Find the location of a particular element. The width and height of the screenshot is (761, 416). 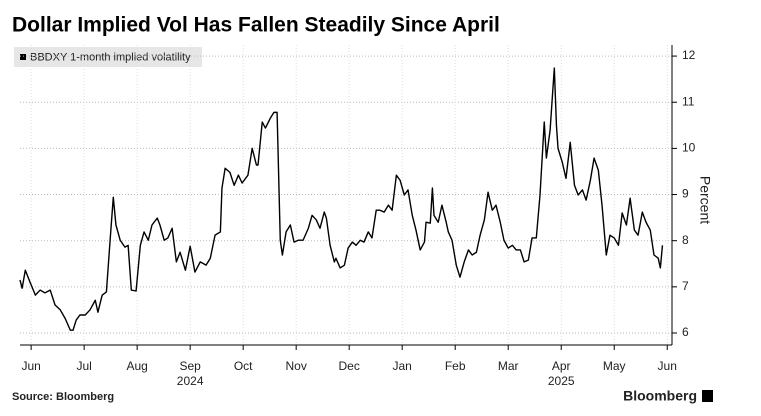

logo: Bloomberg is located at coordinates (660, 396).